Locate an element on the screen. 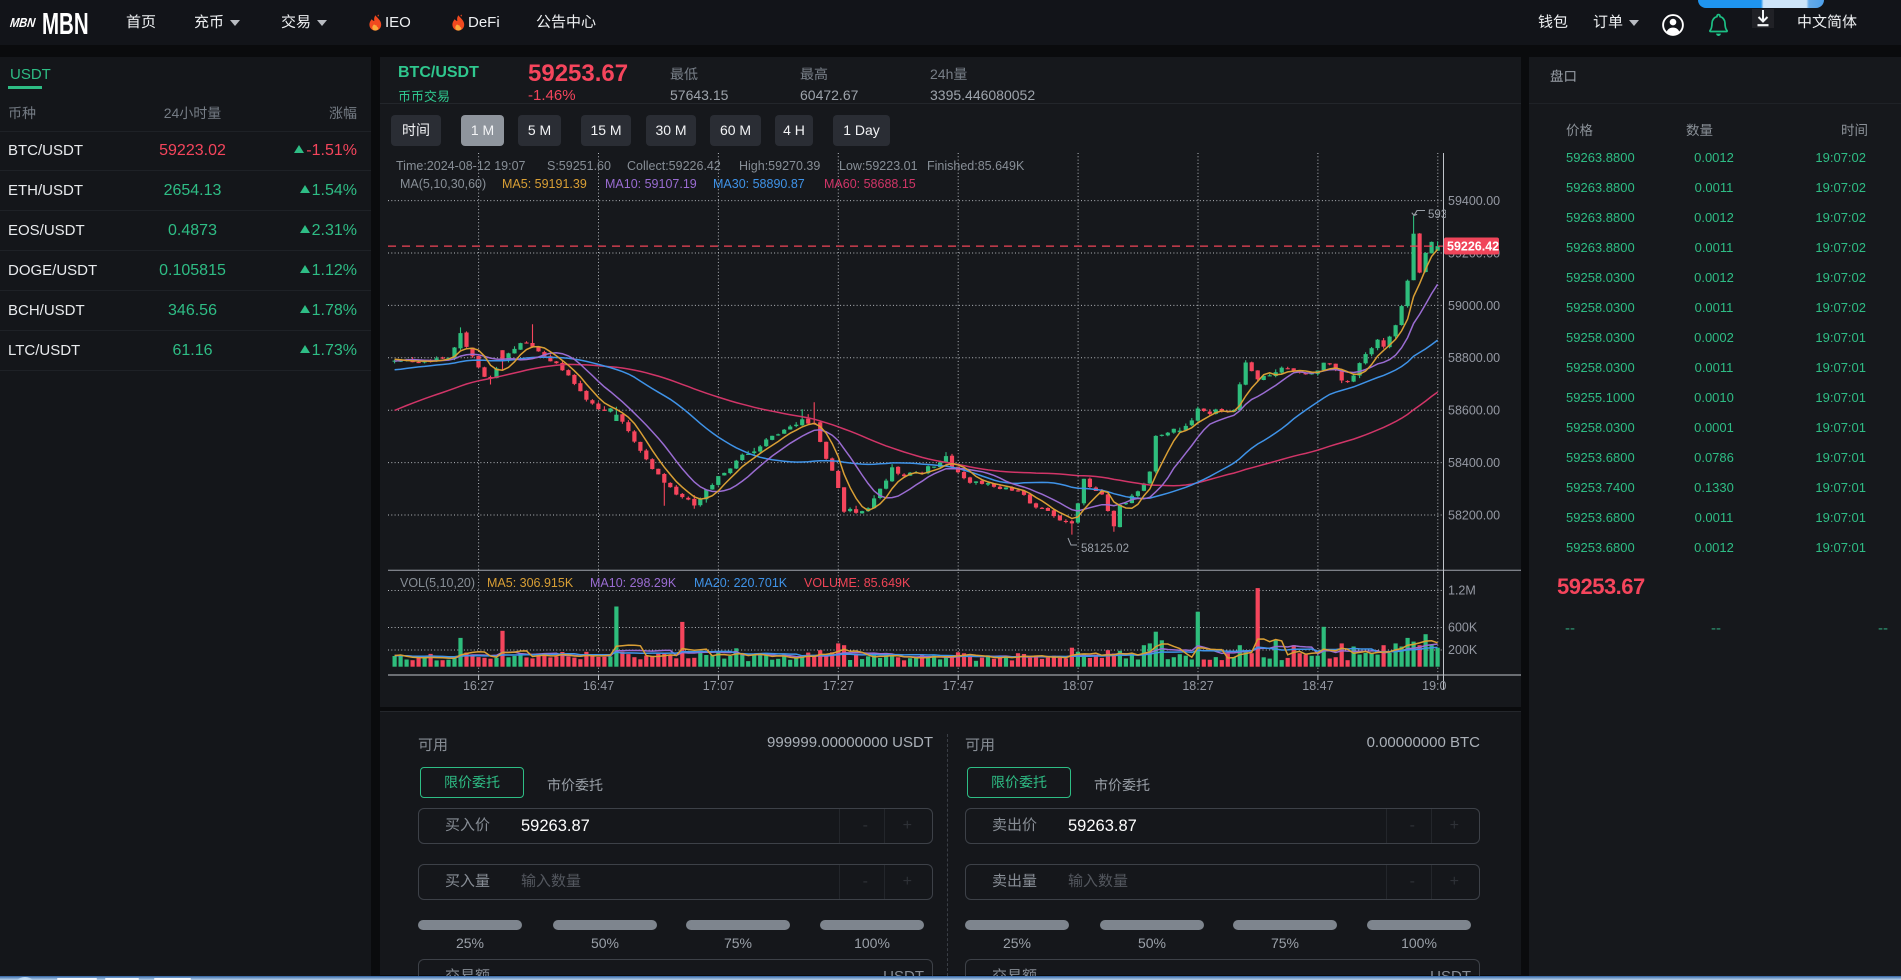 The width and height of the screenshot is (1901, 980). svg-text: 17:27 is located at coordinates (838, 686).